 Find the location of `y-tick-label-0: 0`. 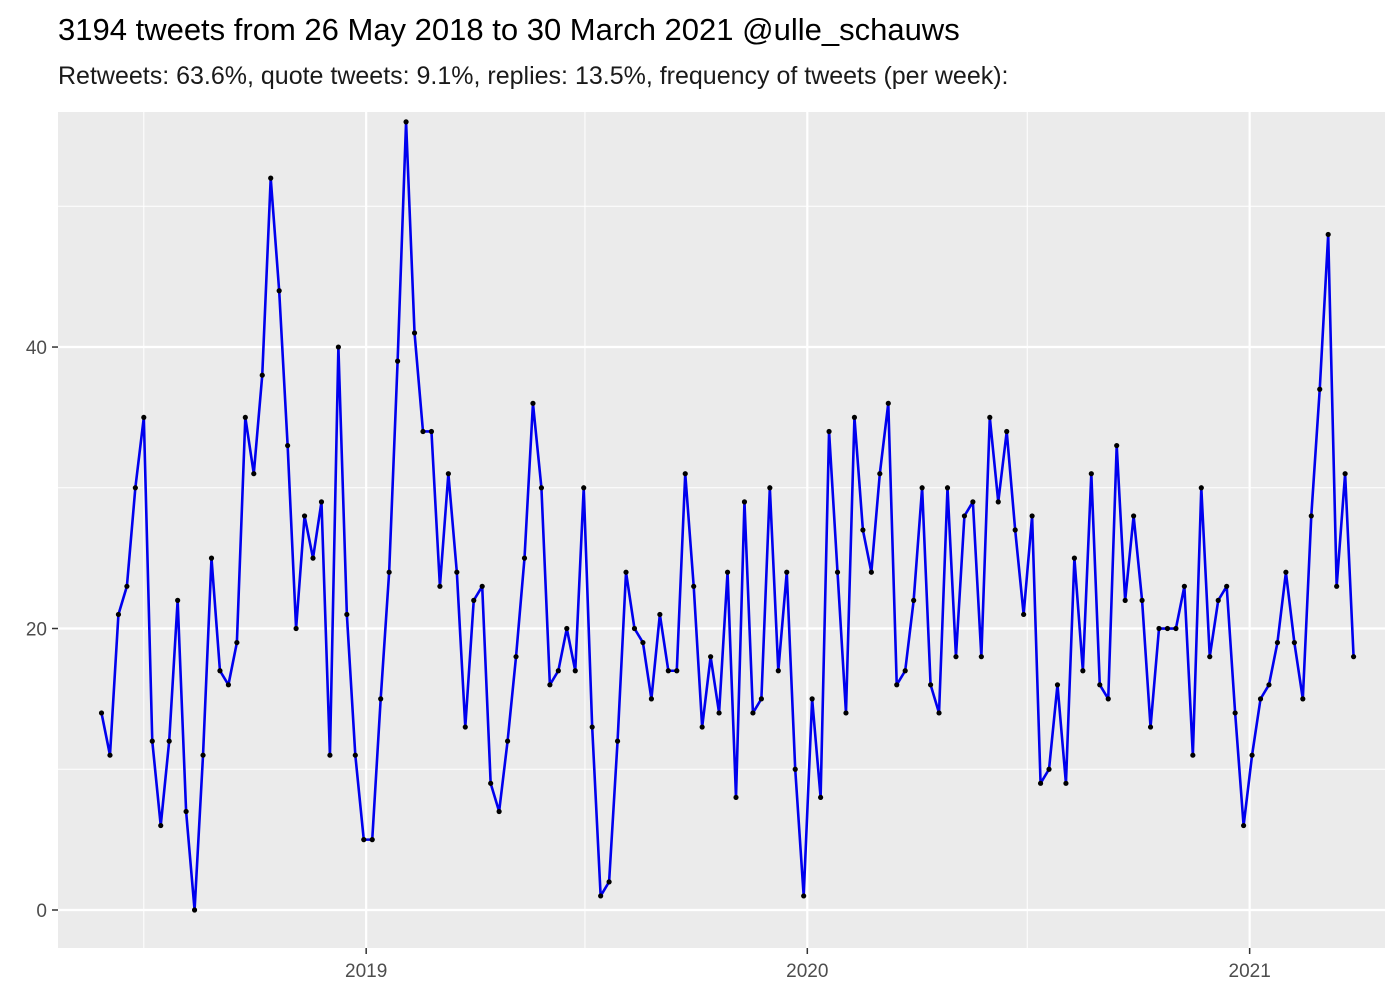

y-tick-label-0: 0 is located at coordinates (41, 911).